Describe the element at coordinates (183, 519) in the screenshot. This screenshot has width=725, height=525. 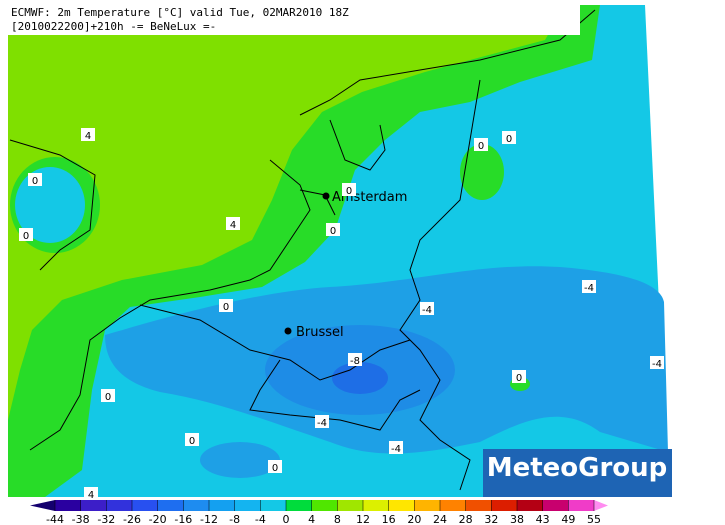
I see `colorbar-label: -16` at that location.